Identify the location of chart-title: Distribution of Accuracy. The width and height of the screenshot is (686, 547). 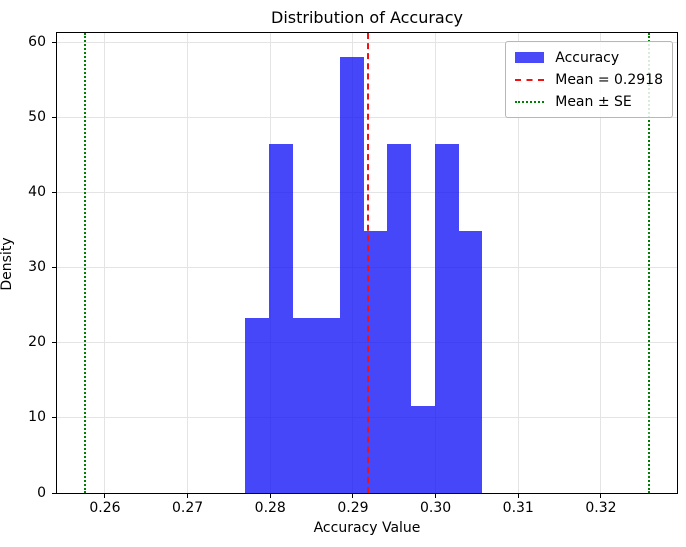
(367, 17).